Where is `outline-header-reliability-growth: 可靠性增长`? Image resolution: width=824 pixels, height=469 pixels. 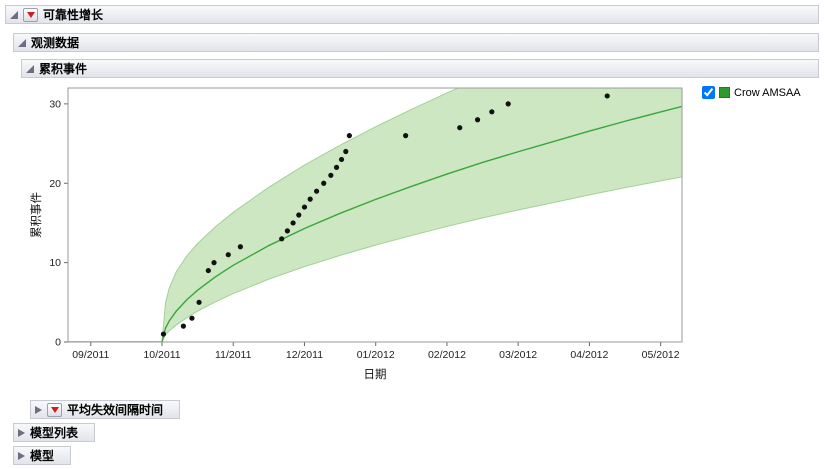 outline-header-reliability-growth: 可靠性增长 is located at coordinates (412, 14).